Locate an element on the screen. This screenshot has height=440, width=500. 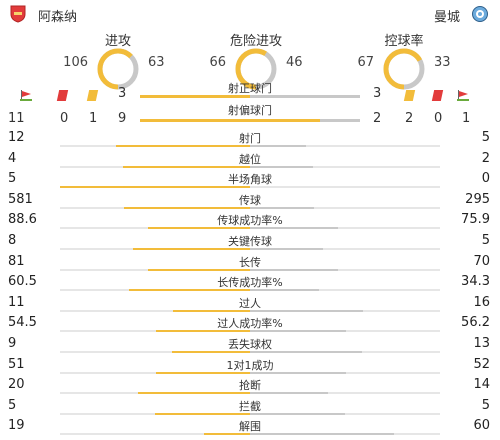
home-yellow-value: 1 is located at coordinates (93, 118).